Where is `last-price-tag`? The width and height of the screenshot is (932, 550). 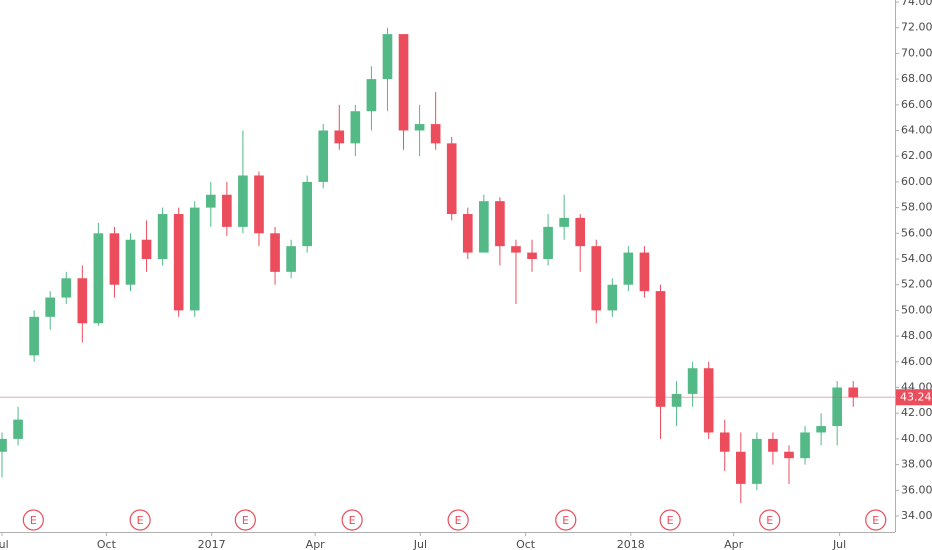
last-price-tag is located at coordinates (914, 397).